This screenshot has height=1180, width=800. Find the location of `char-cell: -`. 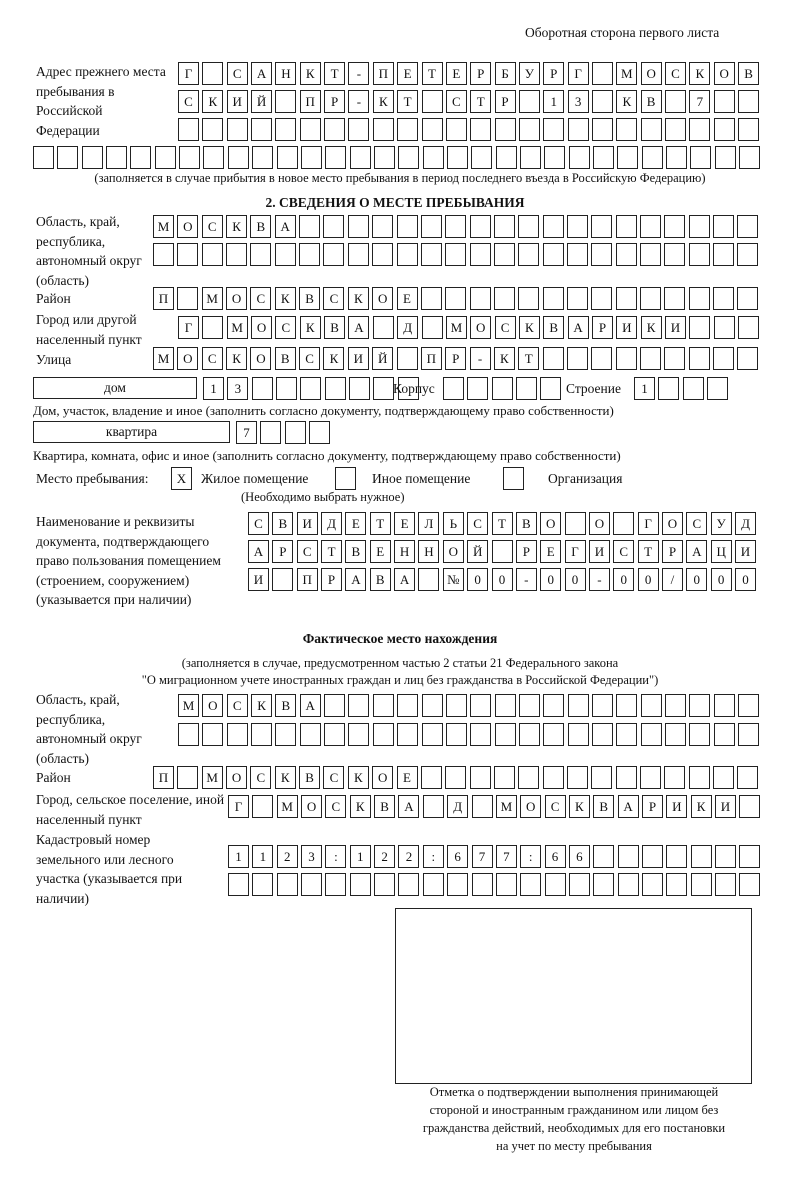

char-cell: - is located at coordinates (480, 358).